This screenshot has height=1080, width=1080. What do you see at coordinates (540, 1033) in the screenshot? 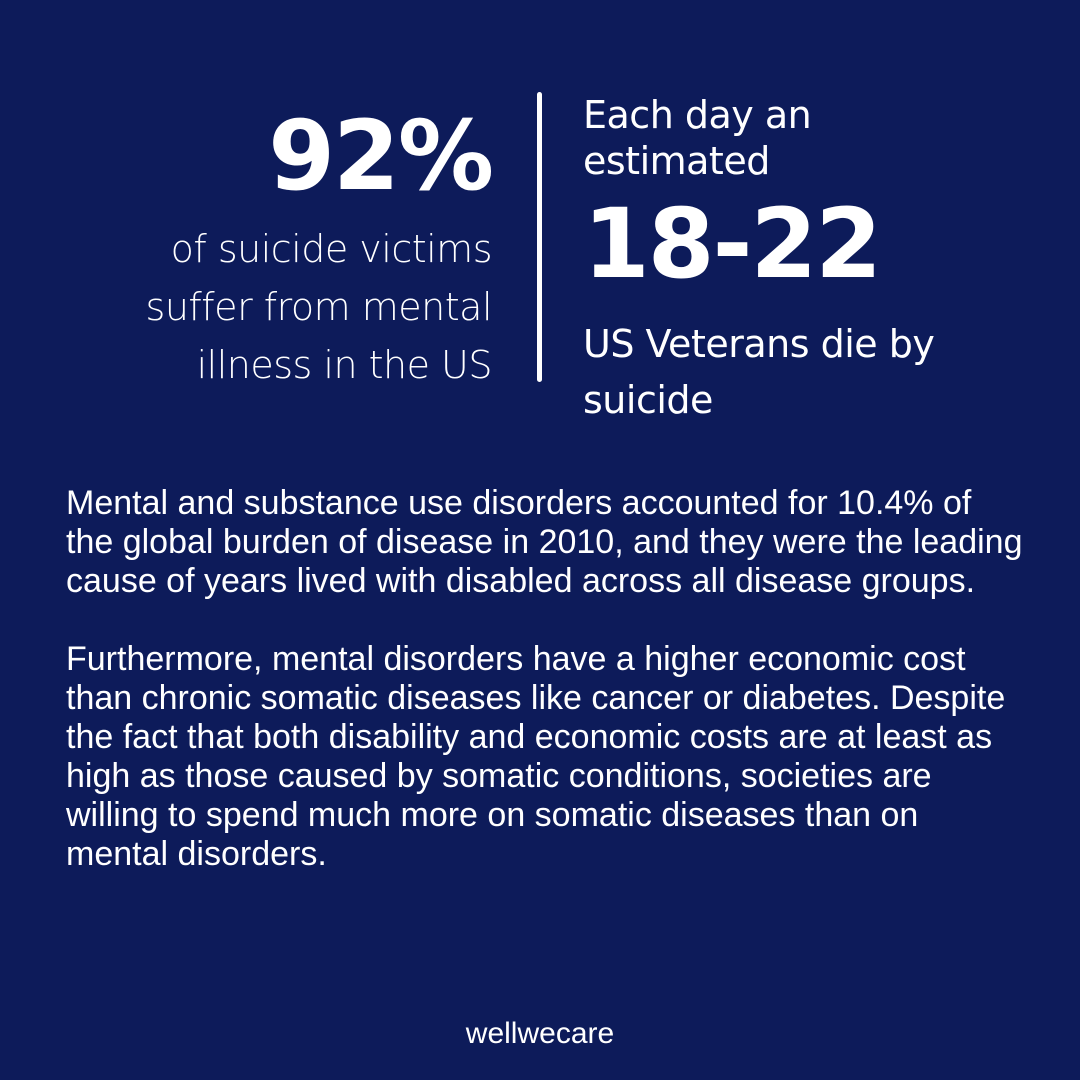
I see `brand-name: wellwecare` at bounding box center [540, 1033].